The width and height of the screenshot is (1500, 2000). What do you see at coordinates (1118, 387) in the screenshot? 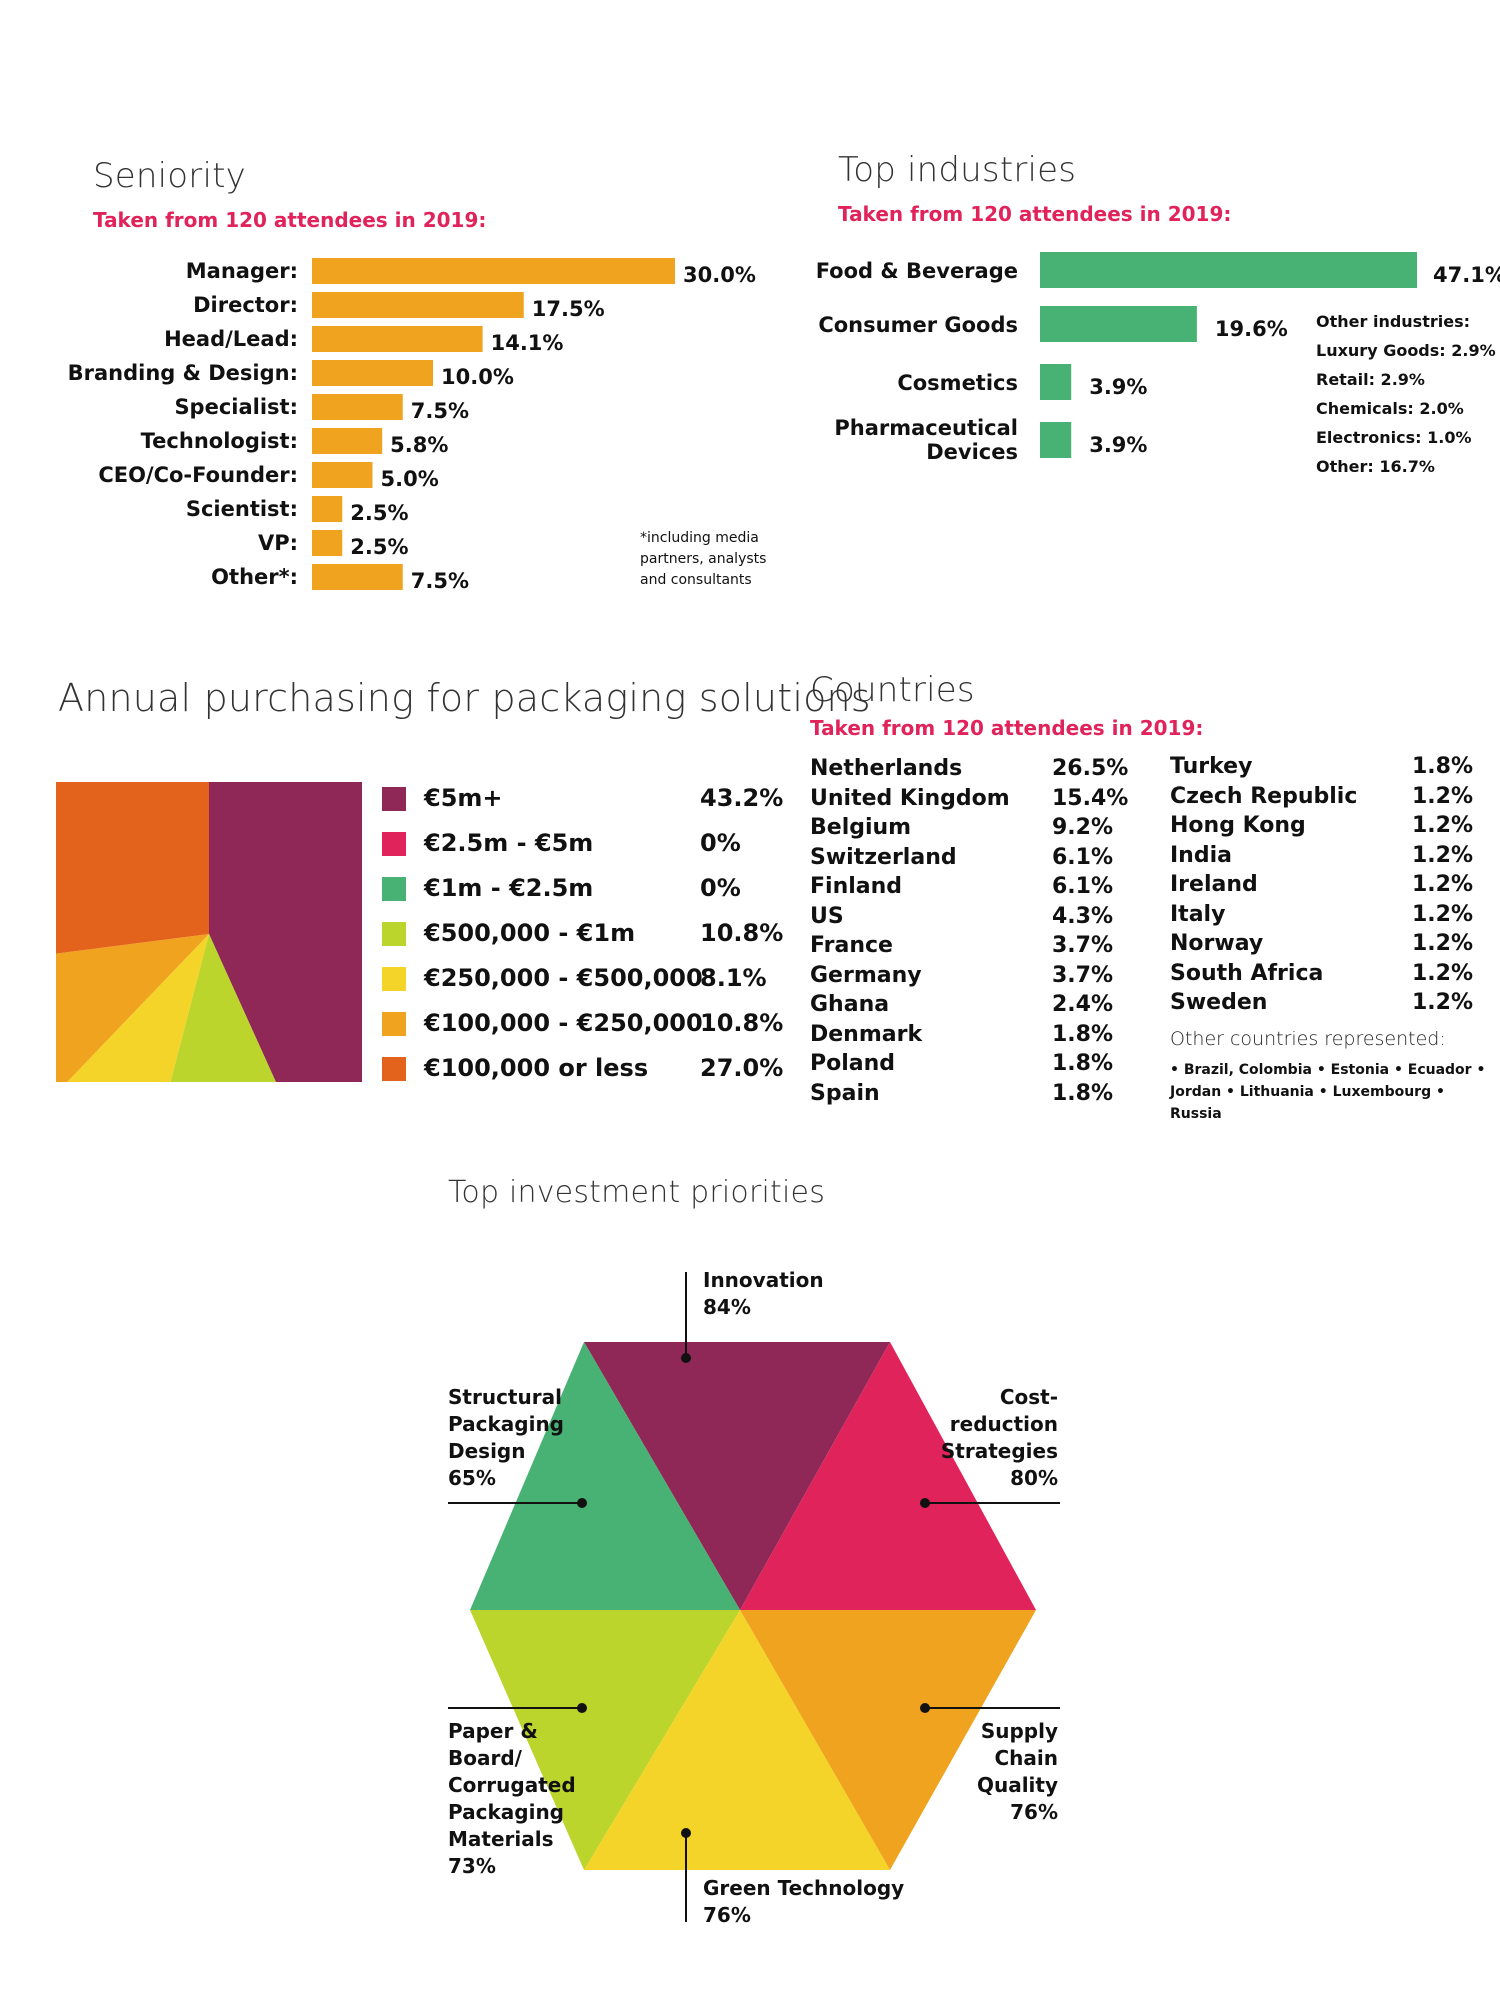
I see `industries-value-label: 3.9%` at bounding box center [1118, 387].